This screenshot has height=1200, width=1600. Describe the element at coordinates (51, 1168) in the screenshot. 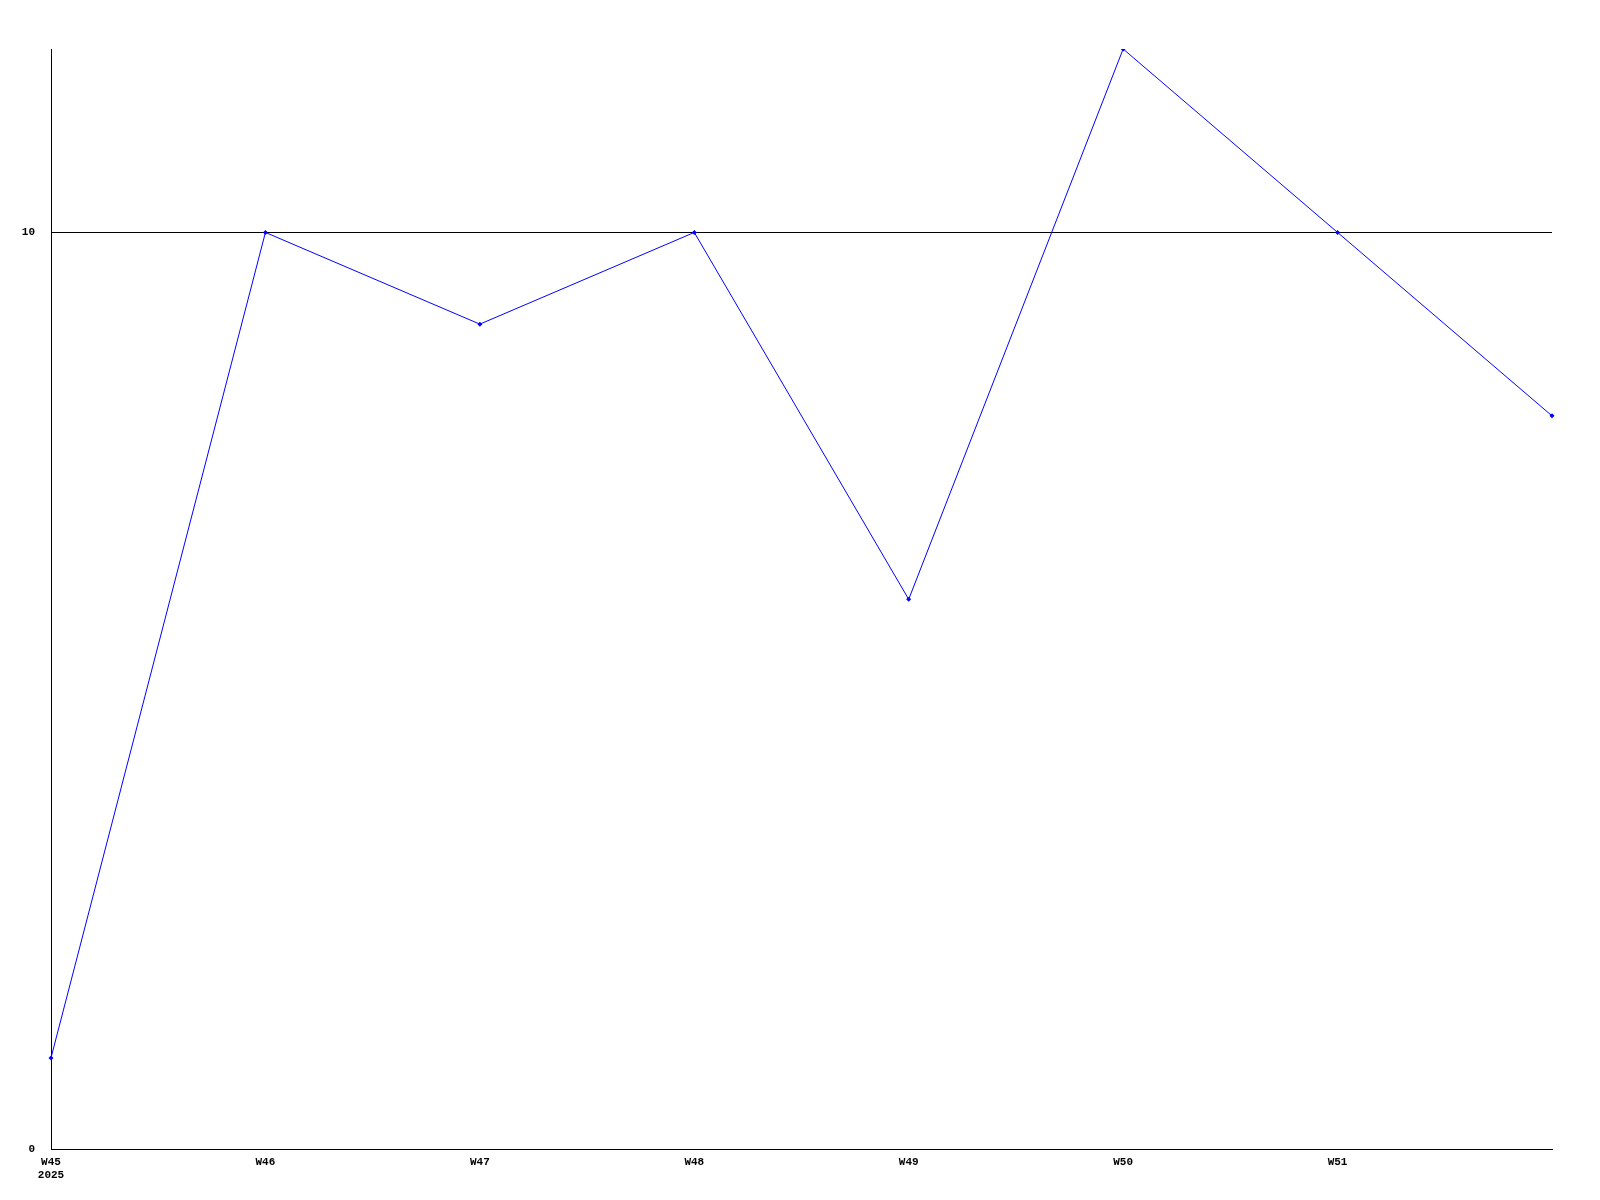

I see `x-tick-label: W45 2025` at that location.